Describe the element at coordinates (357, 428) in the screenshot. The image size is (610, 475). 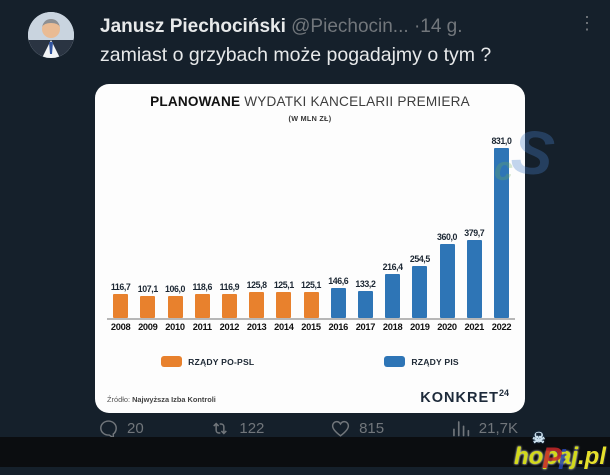
I see `like-button: 815` at that location.